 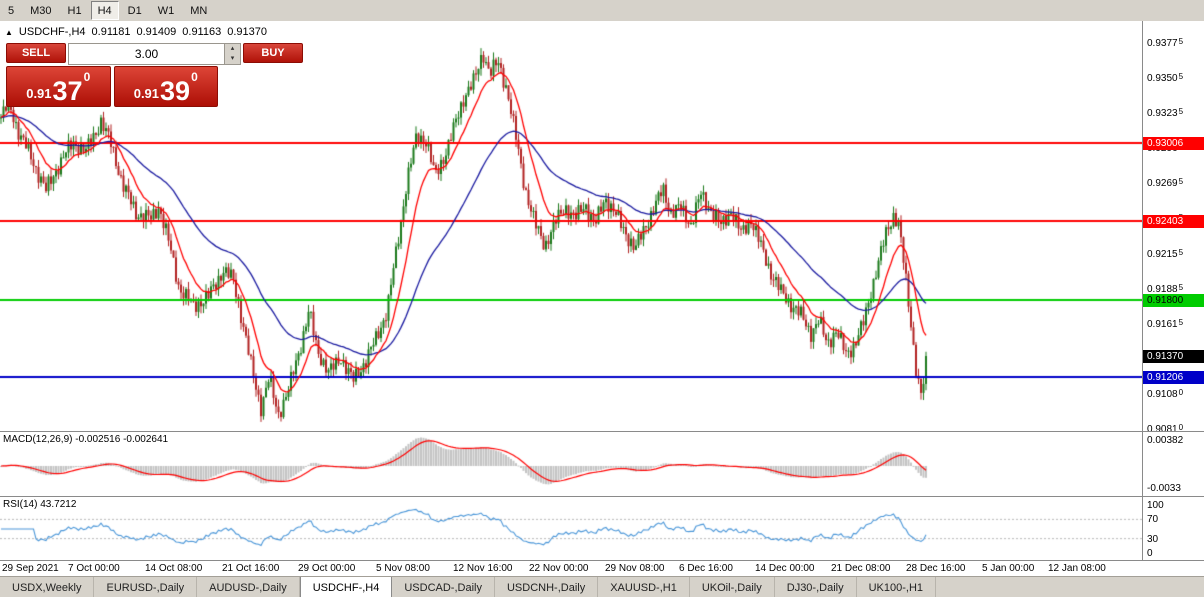 I want to click on rsi-axis-label: 100, so click(x=1155, y=505).